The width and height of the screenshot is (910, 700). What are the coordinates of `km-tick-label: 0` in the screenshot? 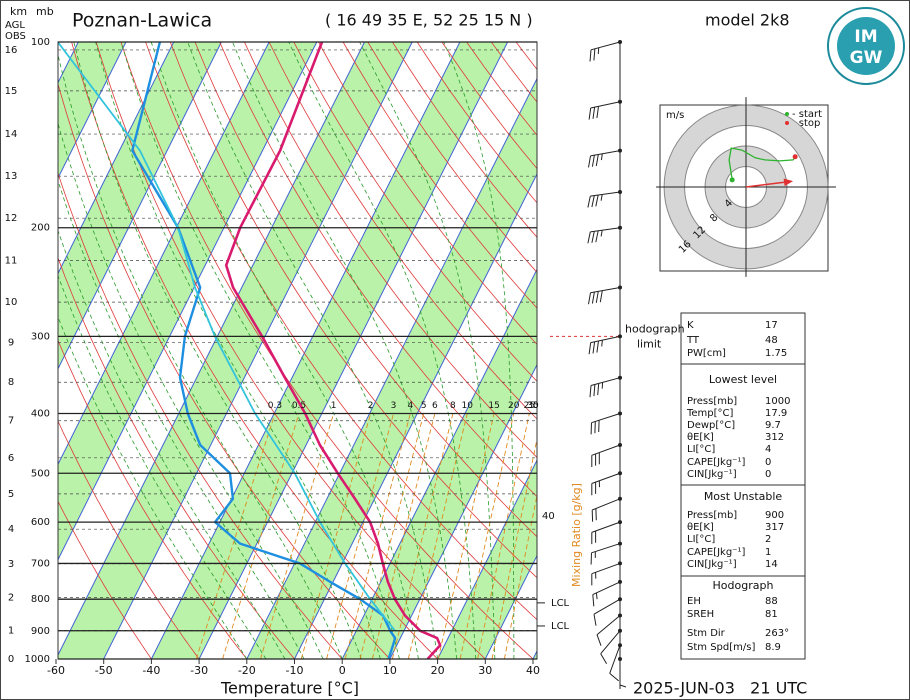 It's located at (11, 659).